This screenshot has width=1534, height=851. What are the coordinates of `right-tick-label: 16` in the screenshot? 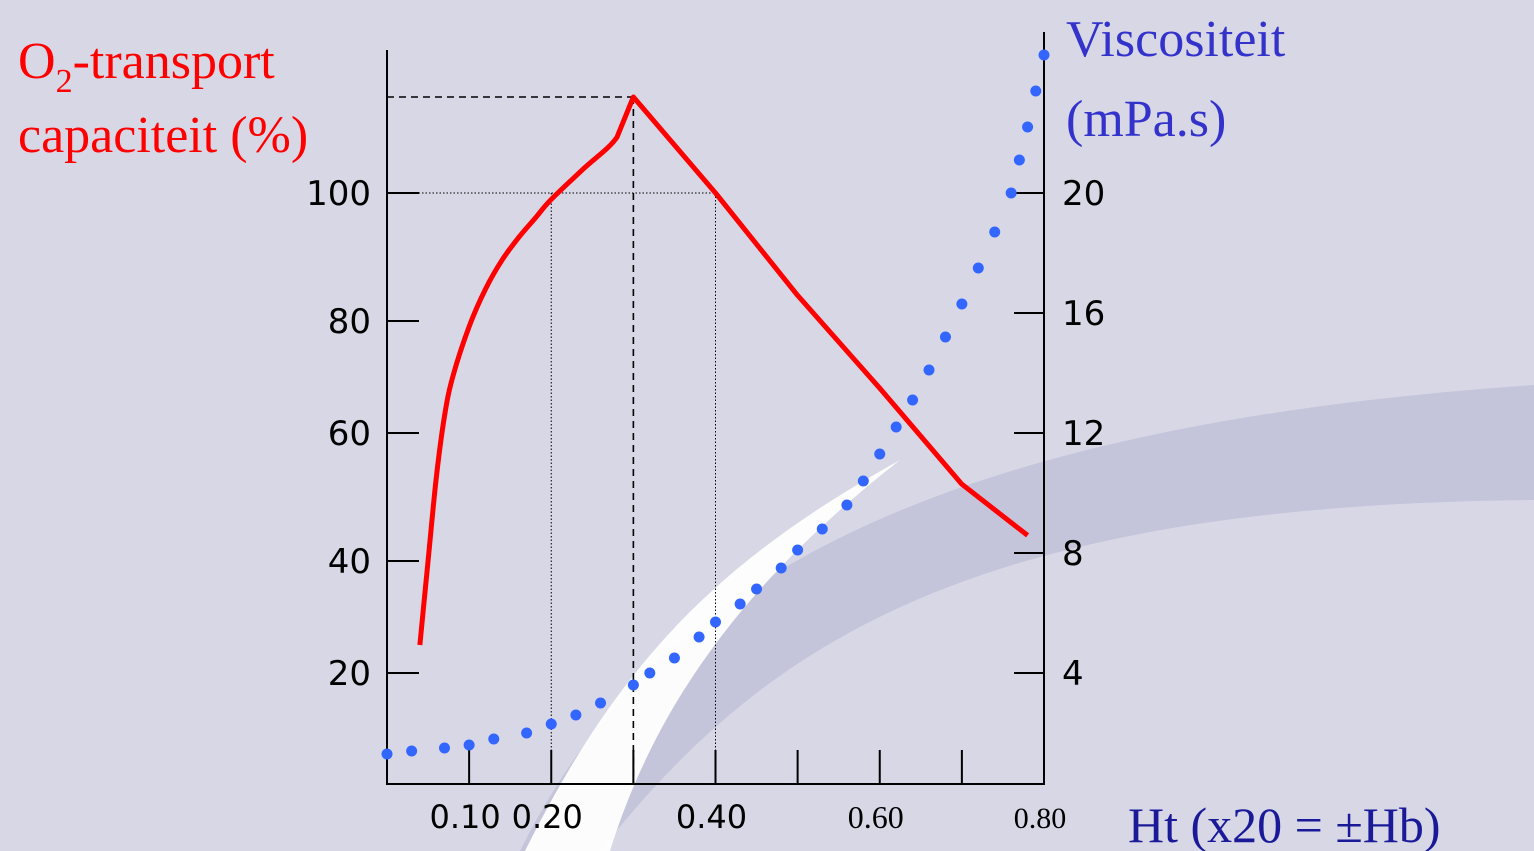 It's located at (1083, 314).